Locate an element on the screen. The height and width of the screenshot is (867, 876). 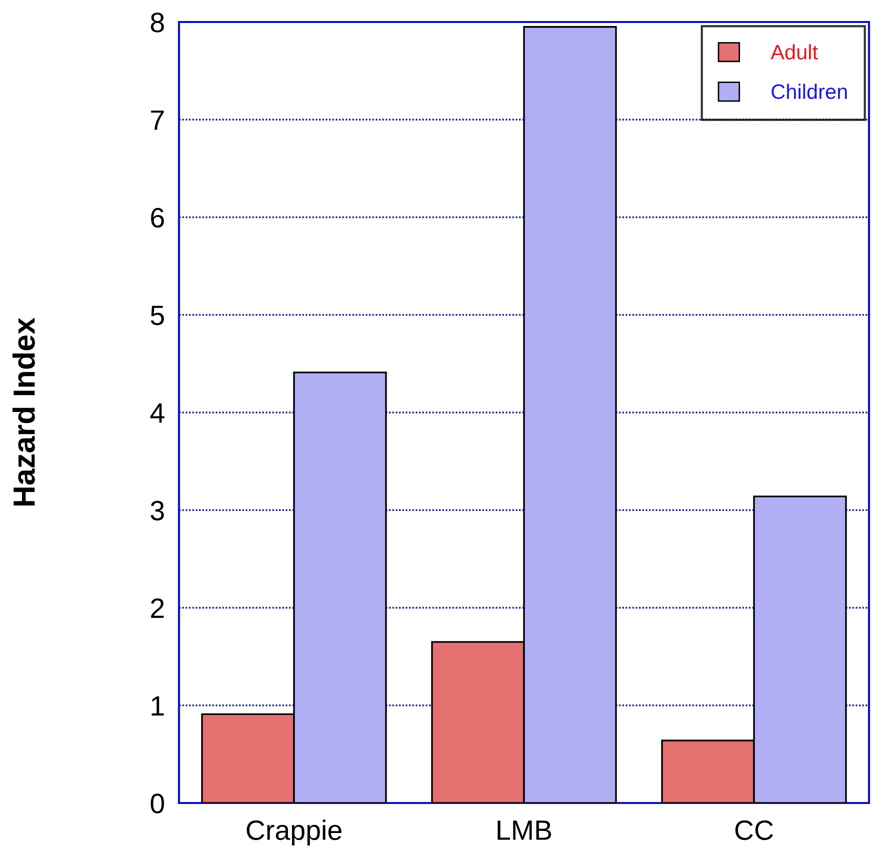
legend-label: Children is located at coordinates (809, 92).